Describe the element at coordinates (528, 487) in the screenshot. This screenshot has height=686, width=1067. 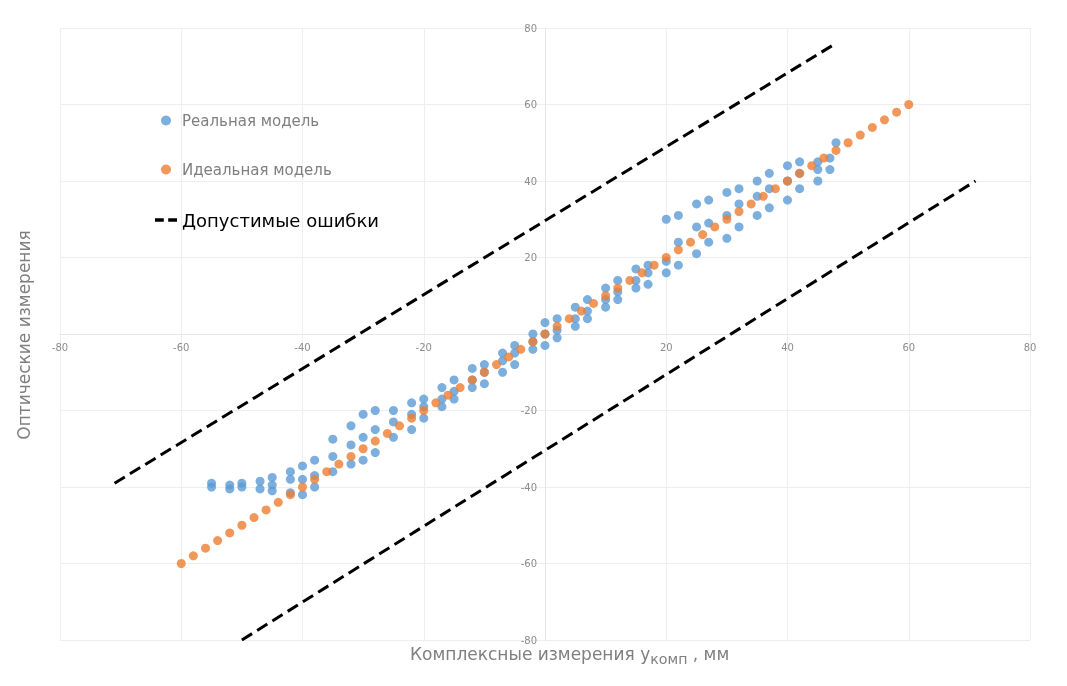
I see `y-tick-label: -40` at that location.